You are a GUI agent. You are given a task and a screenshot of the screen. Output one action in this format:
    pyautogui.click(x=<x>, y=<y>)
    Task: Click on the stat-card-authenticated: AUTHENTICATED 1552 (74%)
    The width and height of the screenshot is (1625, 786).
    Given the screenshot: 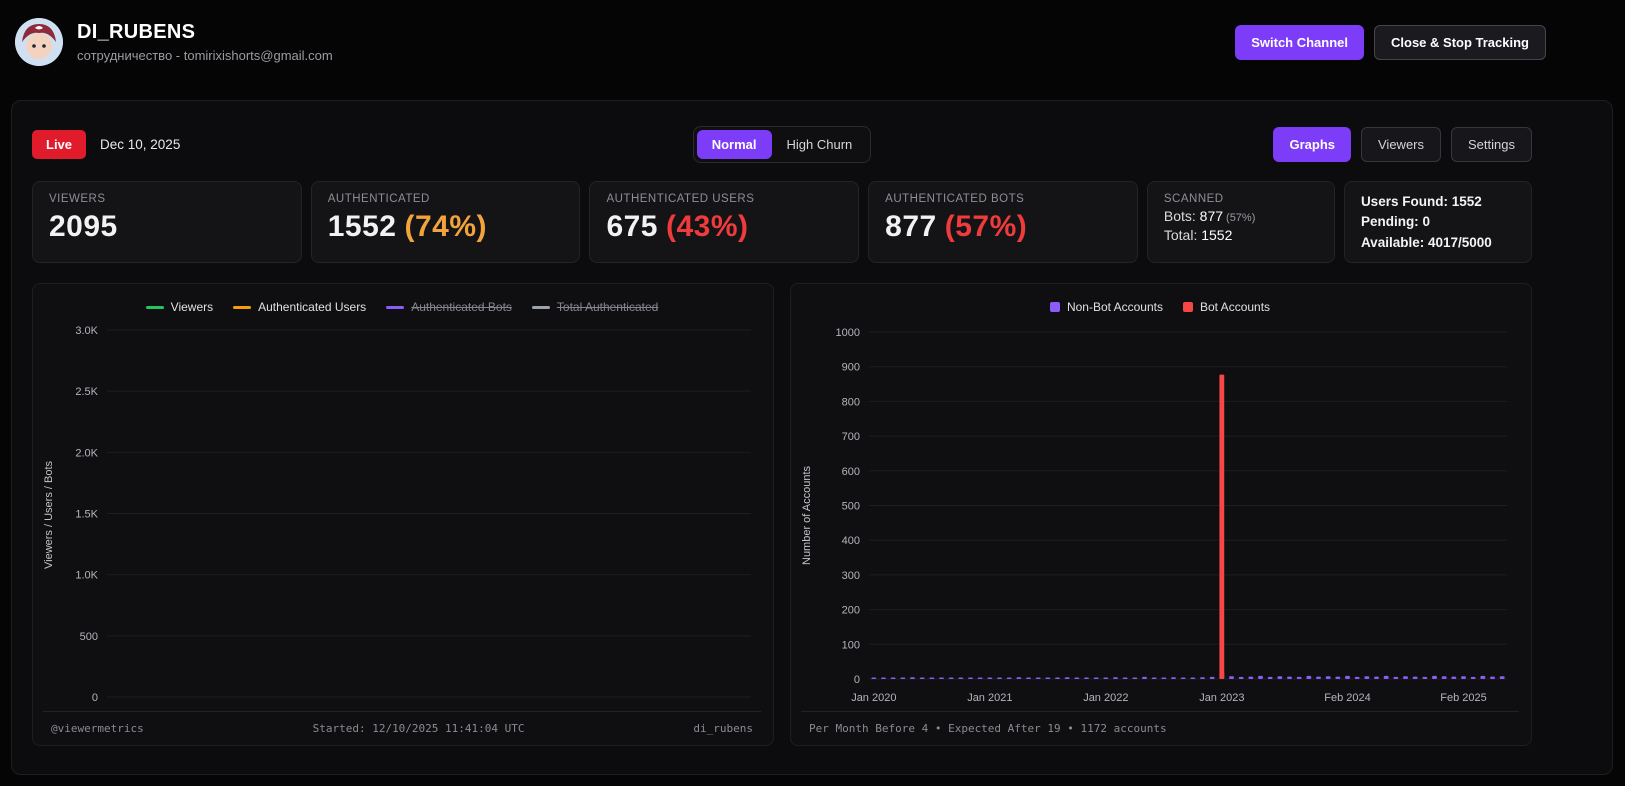 What is the action you would take?
    pyautogui.click(x=445, y=222)
    